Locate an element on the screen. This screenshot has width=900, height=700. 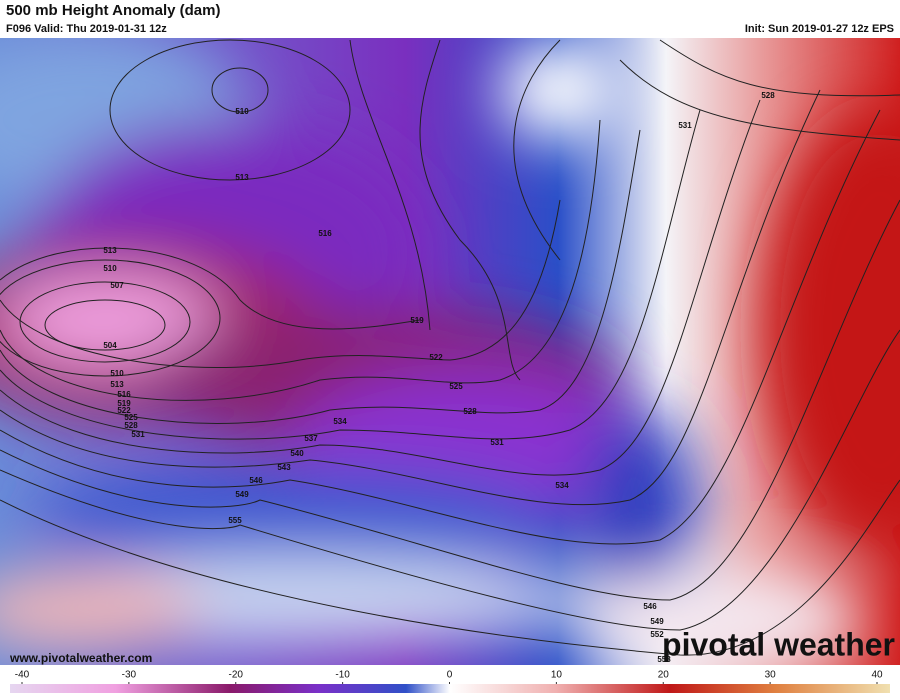
contour-label: 543 is located at coordinates (284, 467).